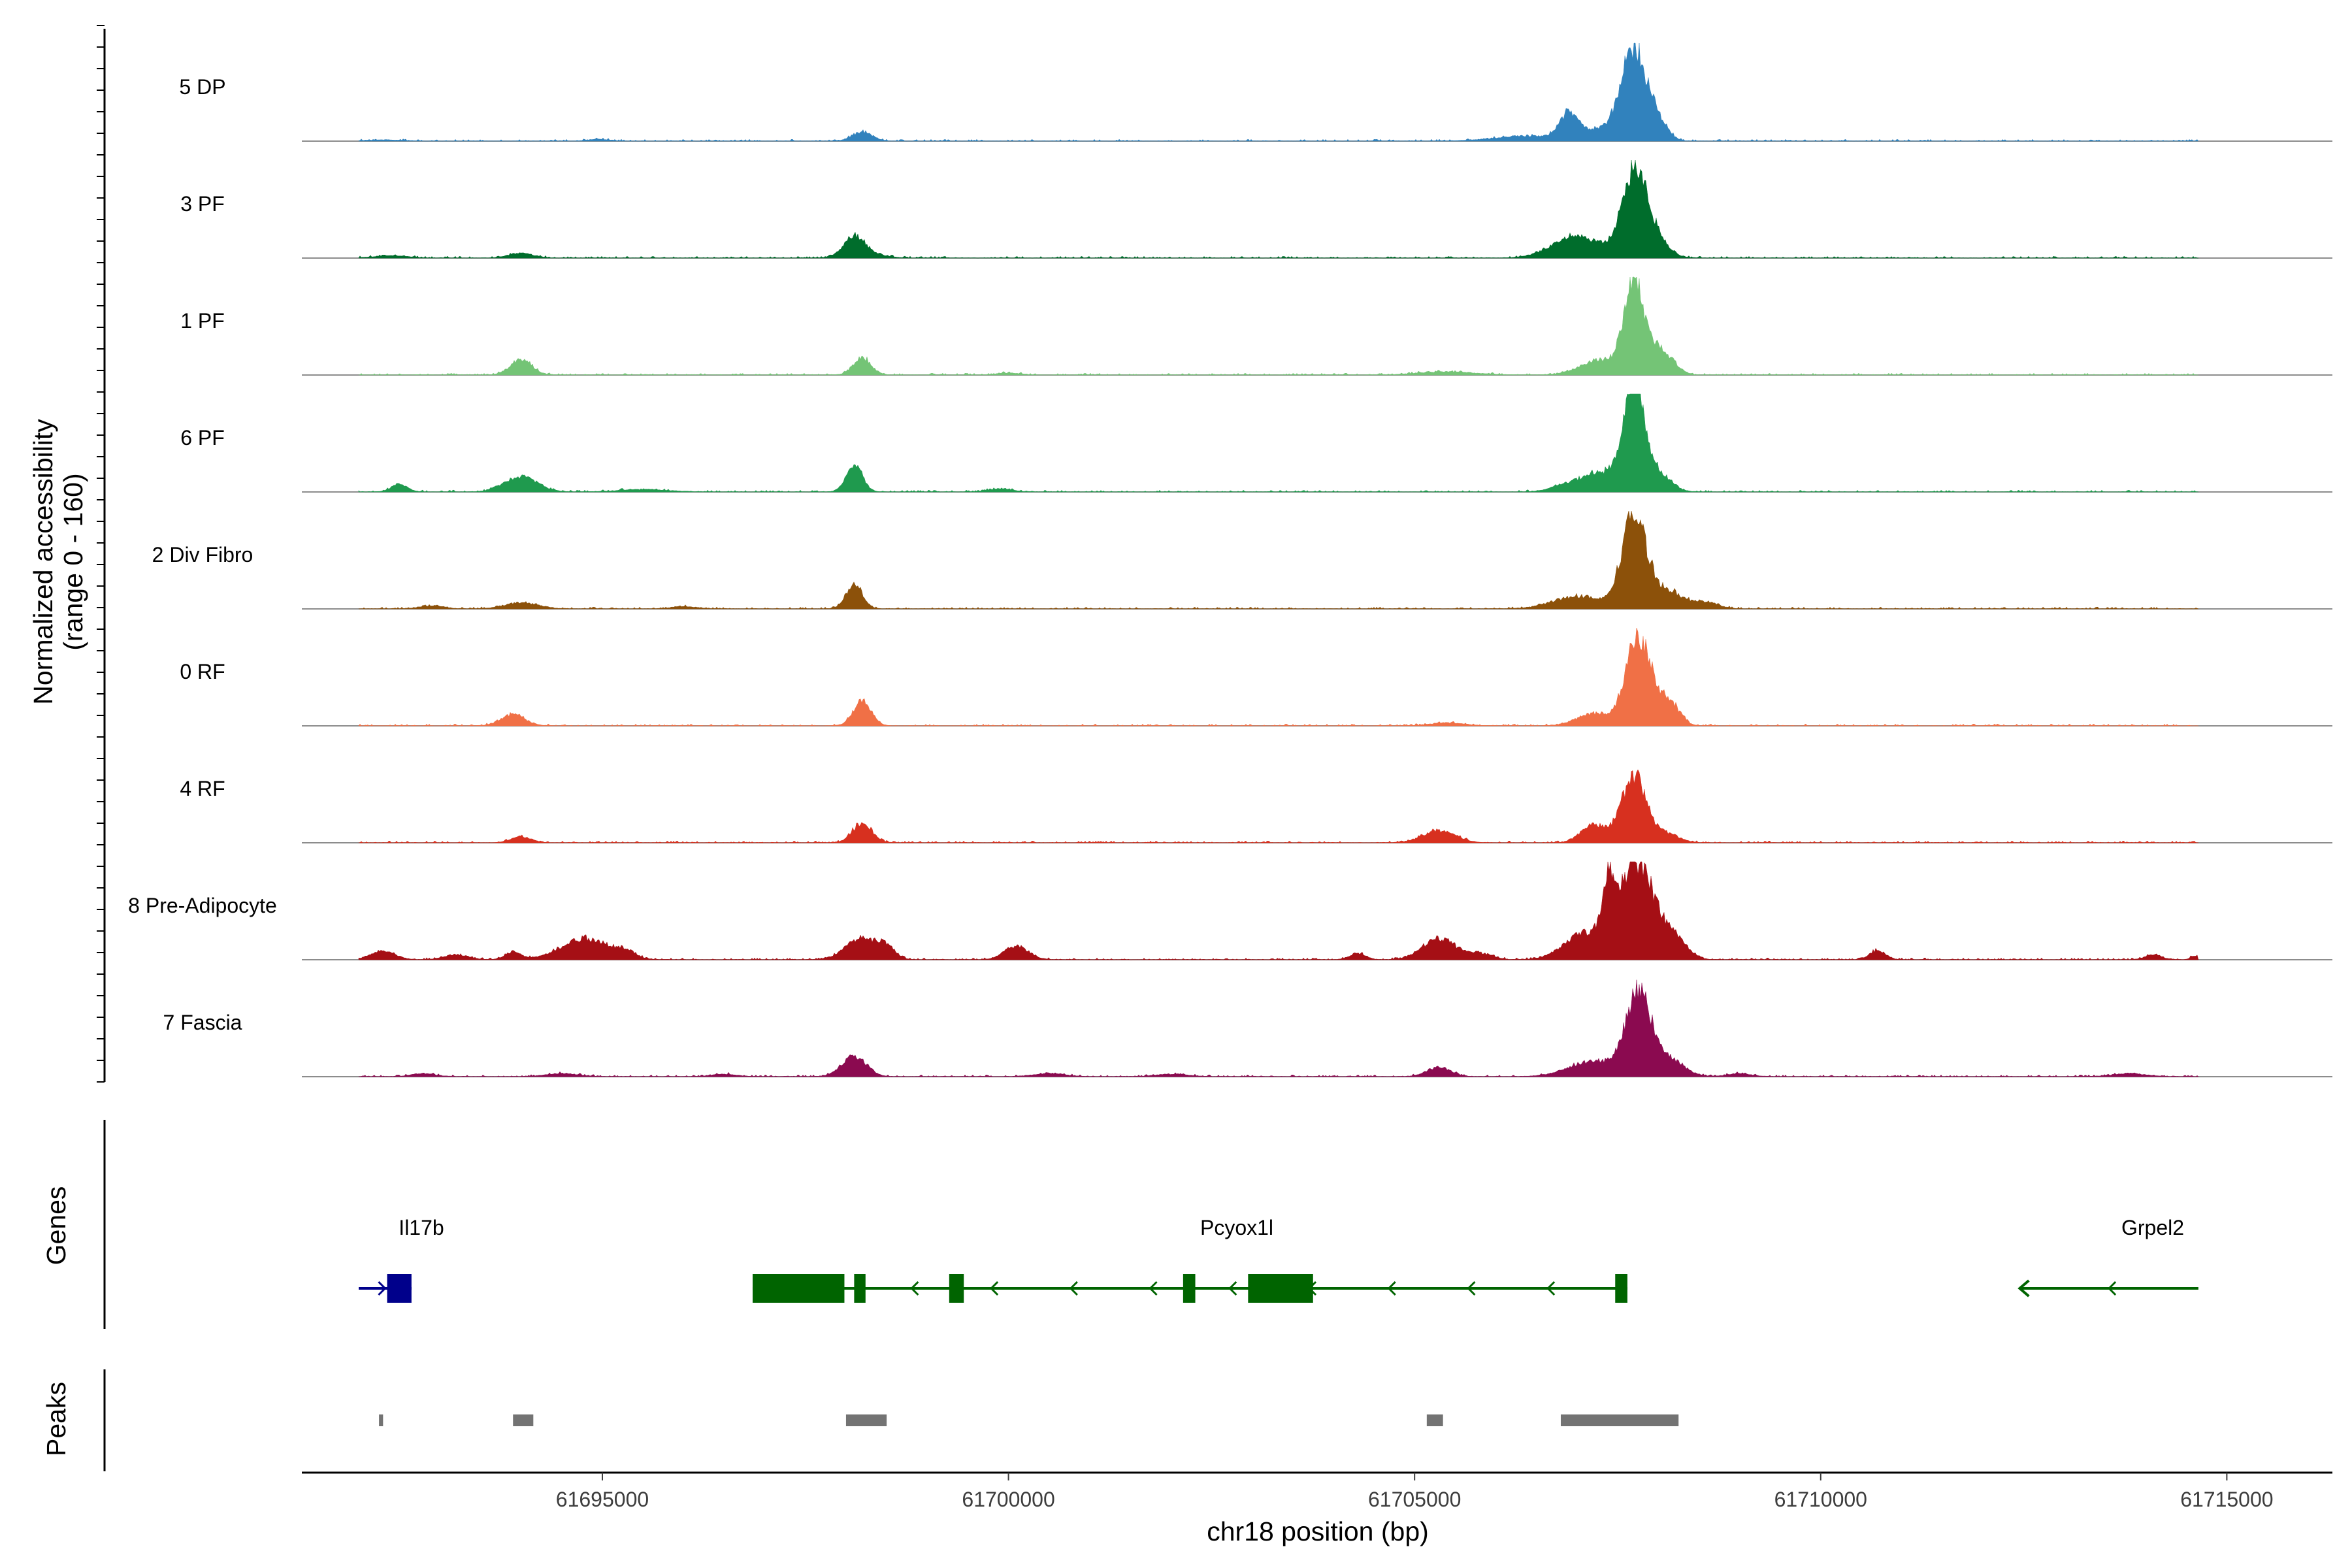 The height and width of the screenshot is (1568, 2352). Describe the element at coordinates (202, 905) in the screenshot. I see `track-label: 8 Pre-Adipocyte` at that location.